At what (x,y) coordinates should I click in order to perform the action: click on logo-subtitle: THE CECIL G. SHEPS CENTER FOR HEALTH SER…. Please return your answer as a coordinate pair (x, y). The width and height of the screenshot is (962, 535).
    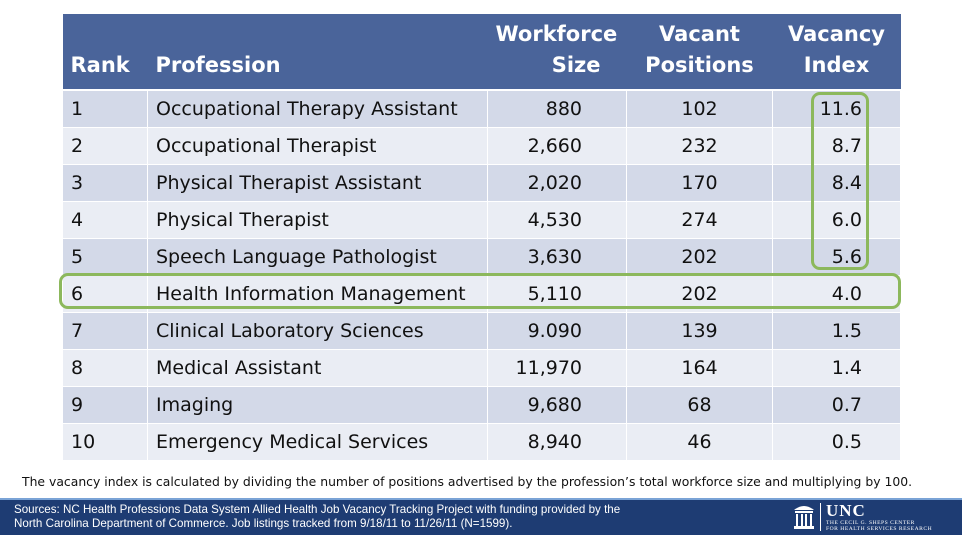
    Looking at the image, I should click on (879, 526).